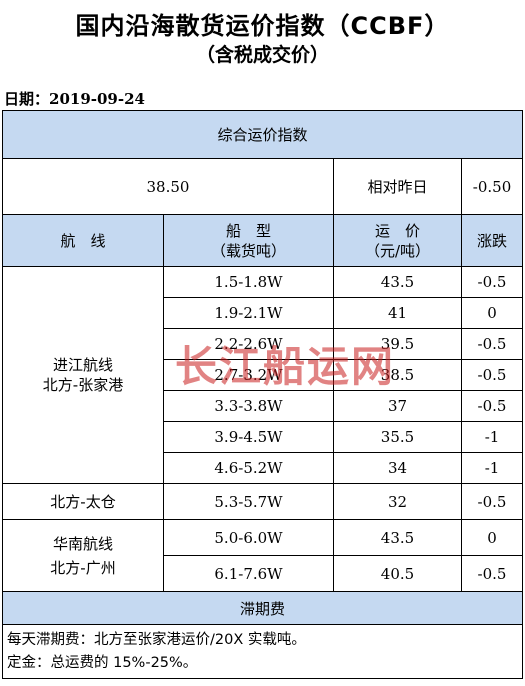  Describe the element at coordinates (397, 230) in the screenshot. I see `price-label: 运 价` at that location.